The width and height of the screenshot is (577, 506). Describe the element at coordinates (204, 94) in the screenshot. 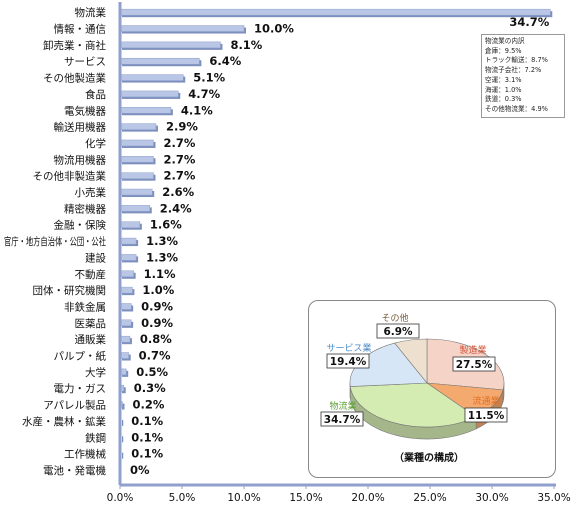

I see `value-label: 4.7%` at that location.